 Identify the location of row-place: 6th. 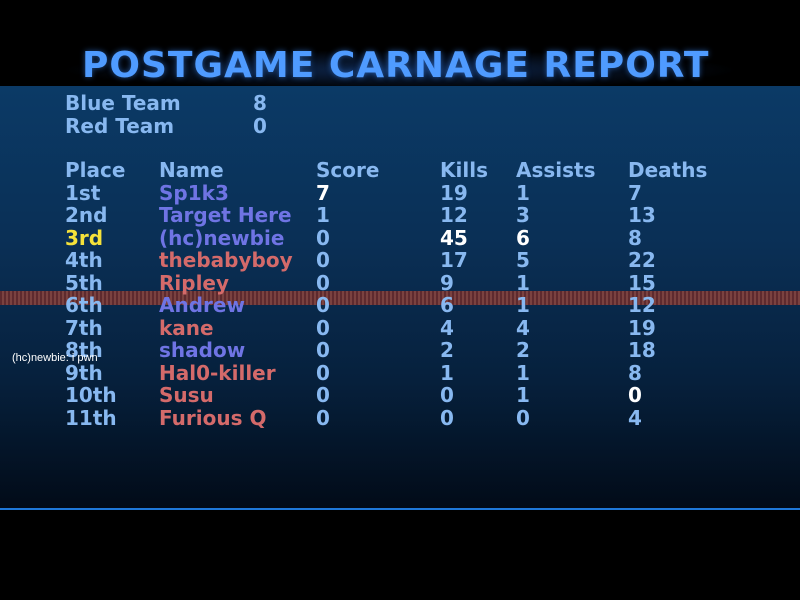
(84, 305).